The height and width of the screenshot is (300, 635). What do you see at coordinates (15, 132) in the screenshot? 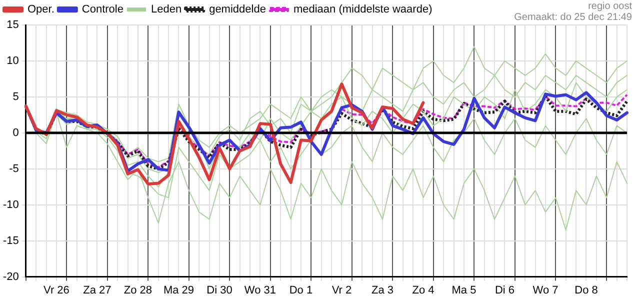
I see `y-tick-label: 0` at bounding box center [15, 132].